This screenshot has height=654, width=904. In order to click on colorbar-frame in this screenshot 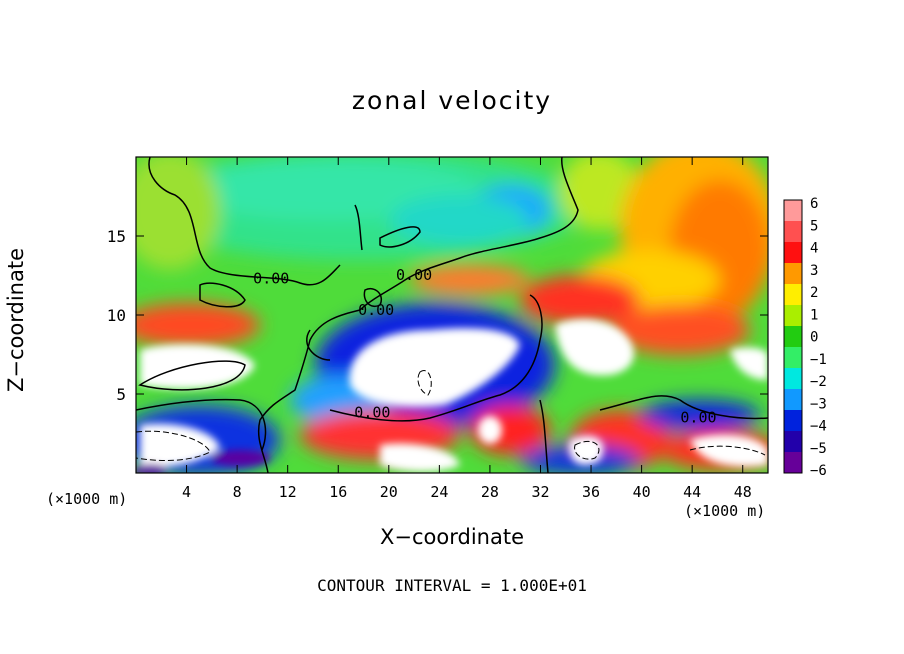, I will do `click(793, 336)`.